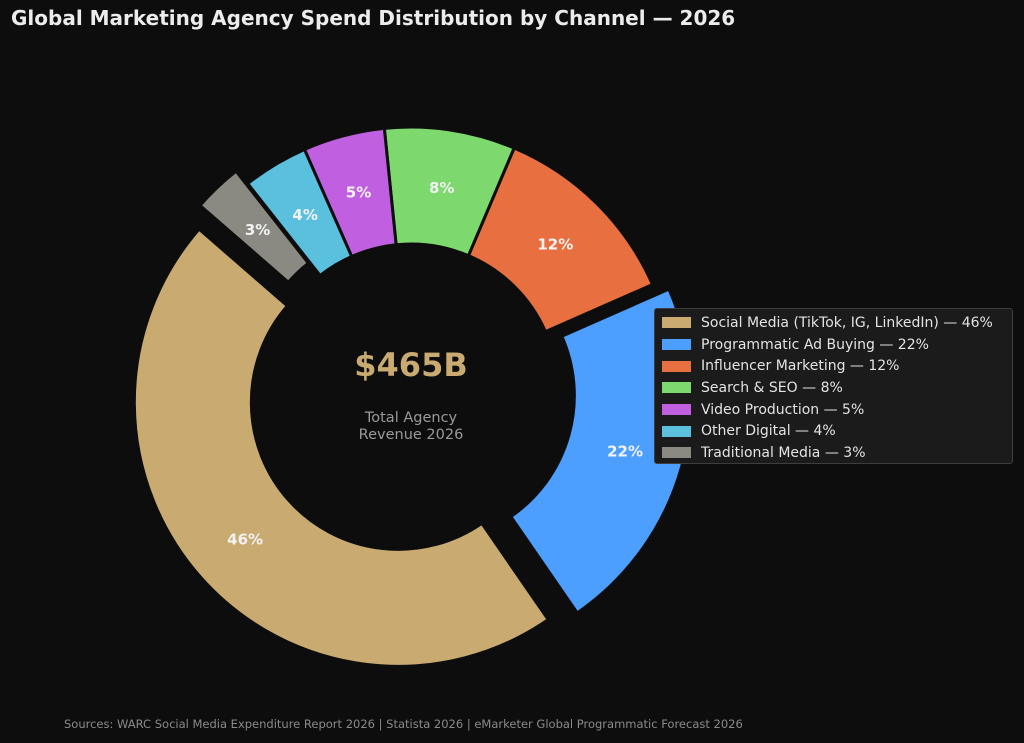 Image resolution: width=1024 pixels, height=743 pixels. What do you see at coordinates (441, 188) in the screenshot?
I see `slice-percent-label: 8%` at bounding box center [441, 188].